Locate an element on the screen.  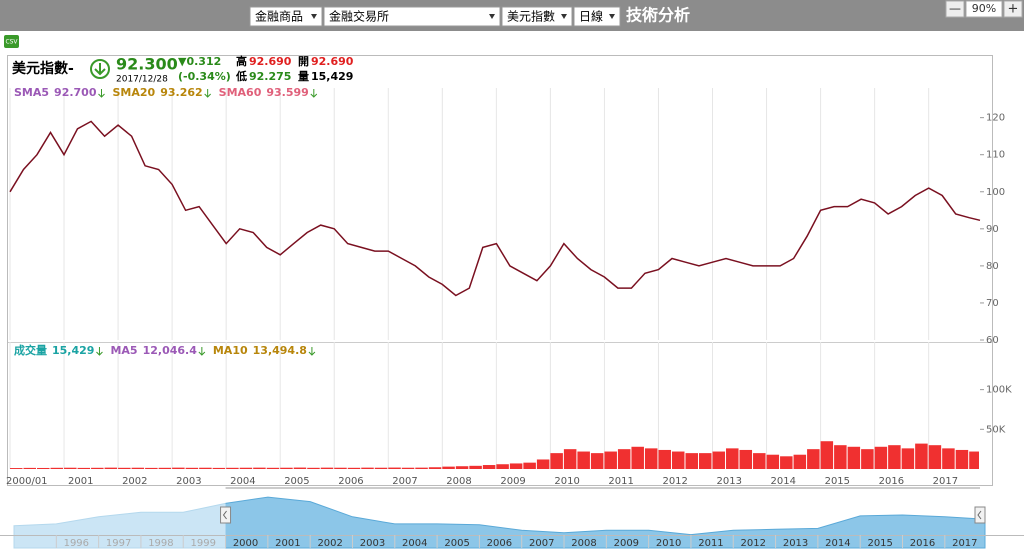
open-value: 92.690 is located at coordinates (332, 61).